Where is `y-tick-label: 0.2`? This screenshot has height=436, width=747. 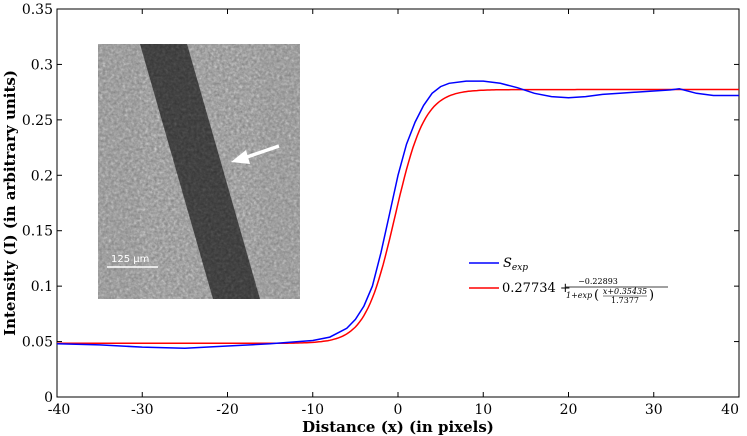 y-tick-label: 0.2 is located at coordinates (42, 176).